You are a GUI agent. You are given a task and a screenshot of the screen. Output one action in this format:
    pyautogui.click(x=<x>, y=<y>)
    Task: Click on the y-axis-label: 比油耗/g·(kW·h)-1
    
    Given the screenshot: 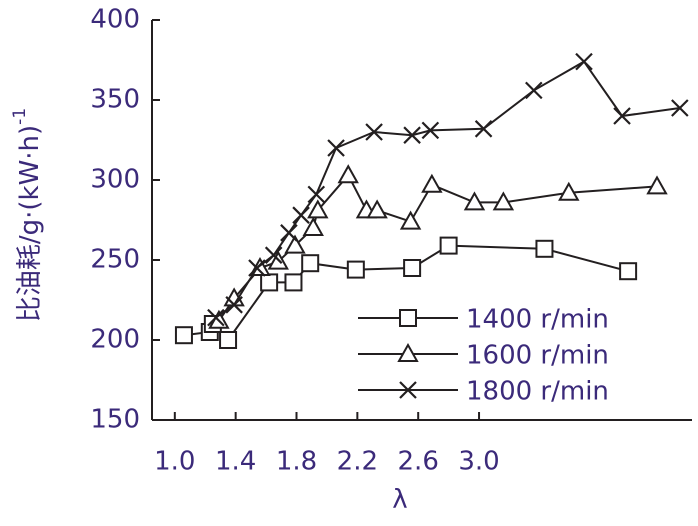 What is the action you would take?
    pyautogui.click(x=27, y=215)
    